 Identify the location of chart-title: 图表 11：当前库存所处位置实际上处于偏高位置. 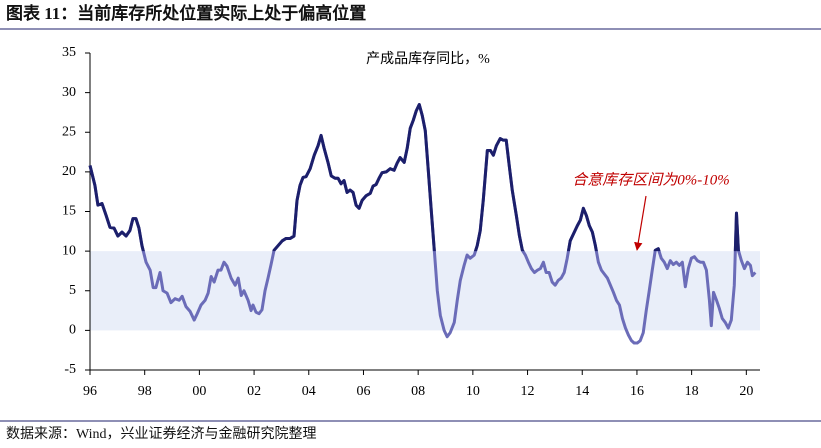
(186, 13).